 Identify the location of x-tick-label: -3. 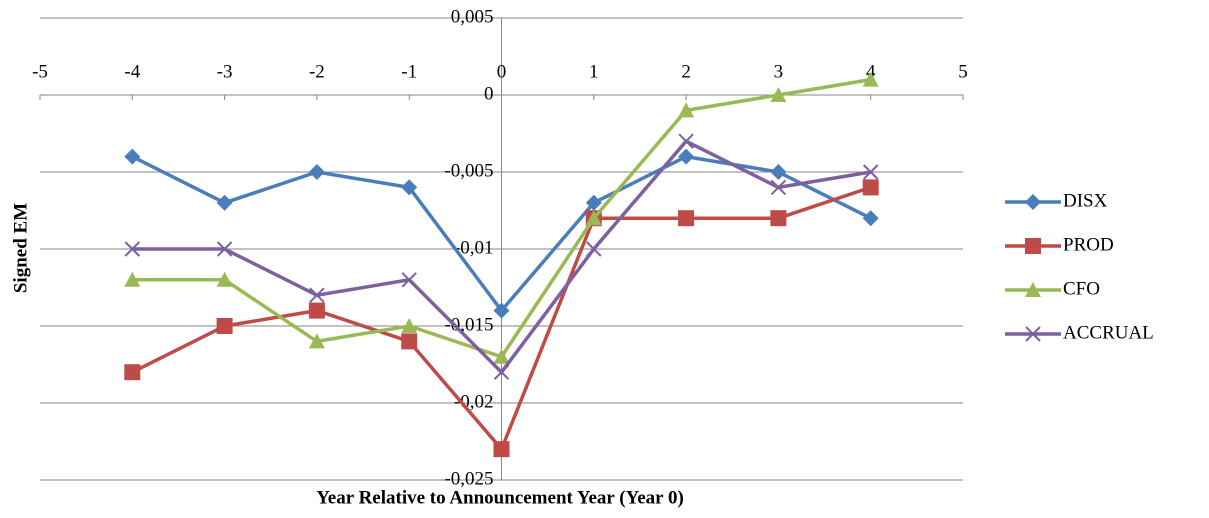
(225, 71).